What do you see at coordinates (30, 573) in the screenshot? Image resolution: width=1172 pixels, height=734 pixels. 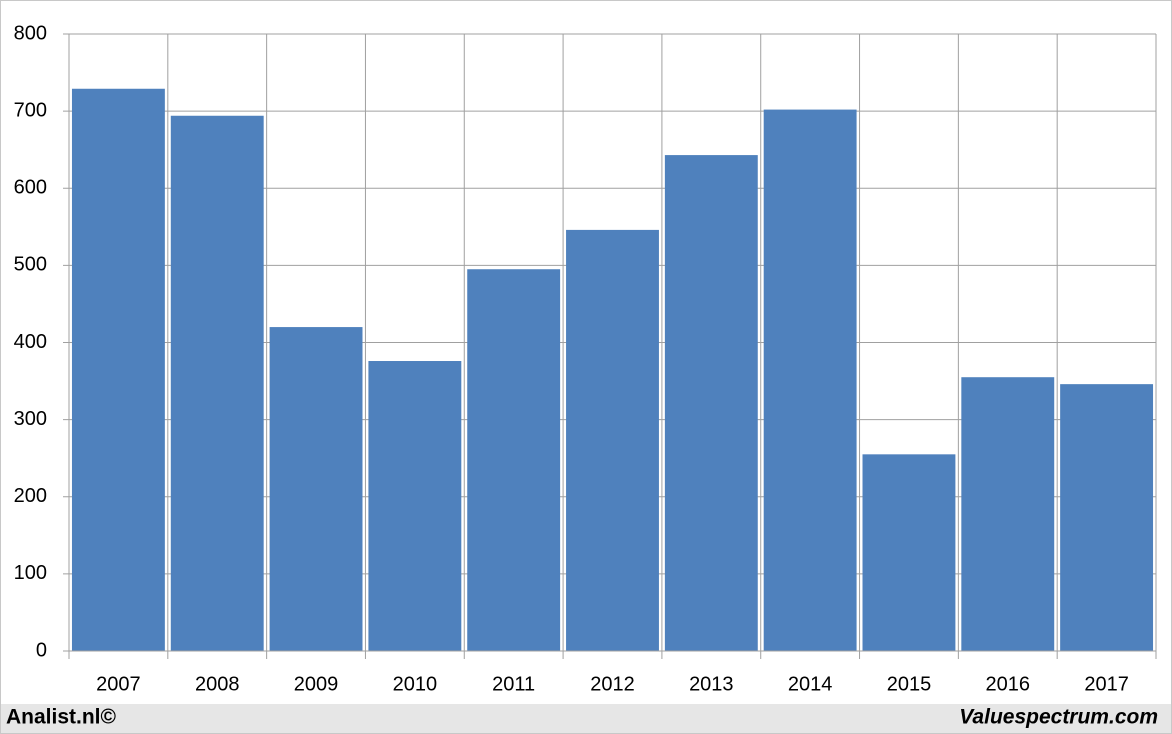 I see `y-tick-label: 100` at bounding box center [30, 573].